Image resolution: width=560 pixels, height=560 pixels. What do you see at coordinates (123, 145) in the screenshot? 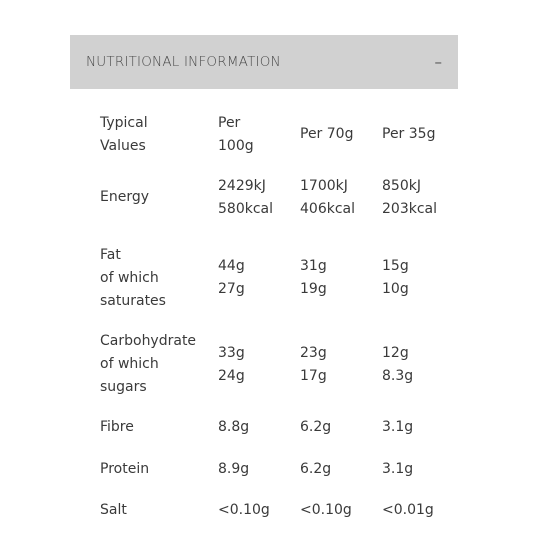
I see `header-label-line: Values` at bounding box center [123, 145].